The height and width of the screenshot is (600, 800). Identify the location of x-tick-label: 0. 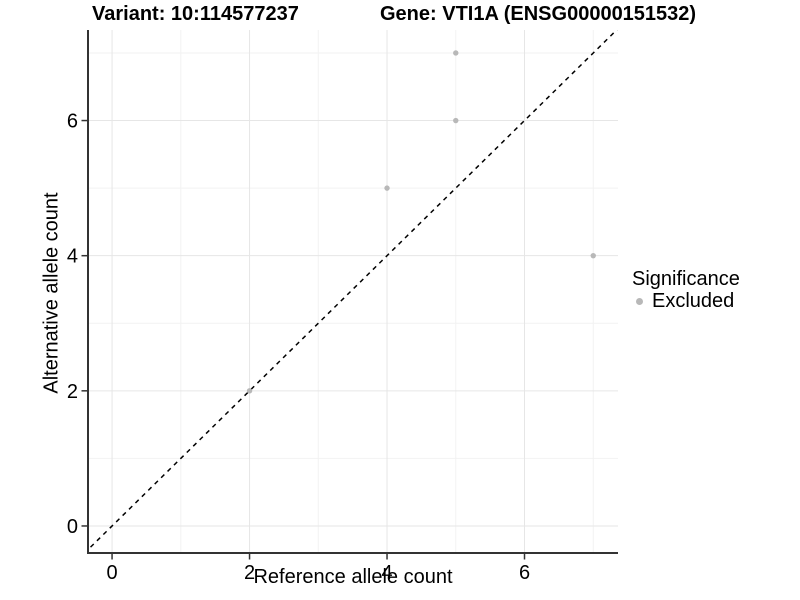
(111, 573).